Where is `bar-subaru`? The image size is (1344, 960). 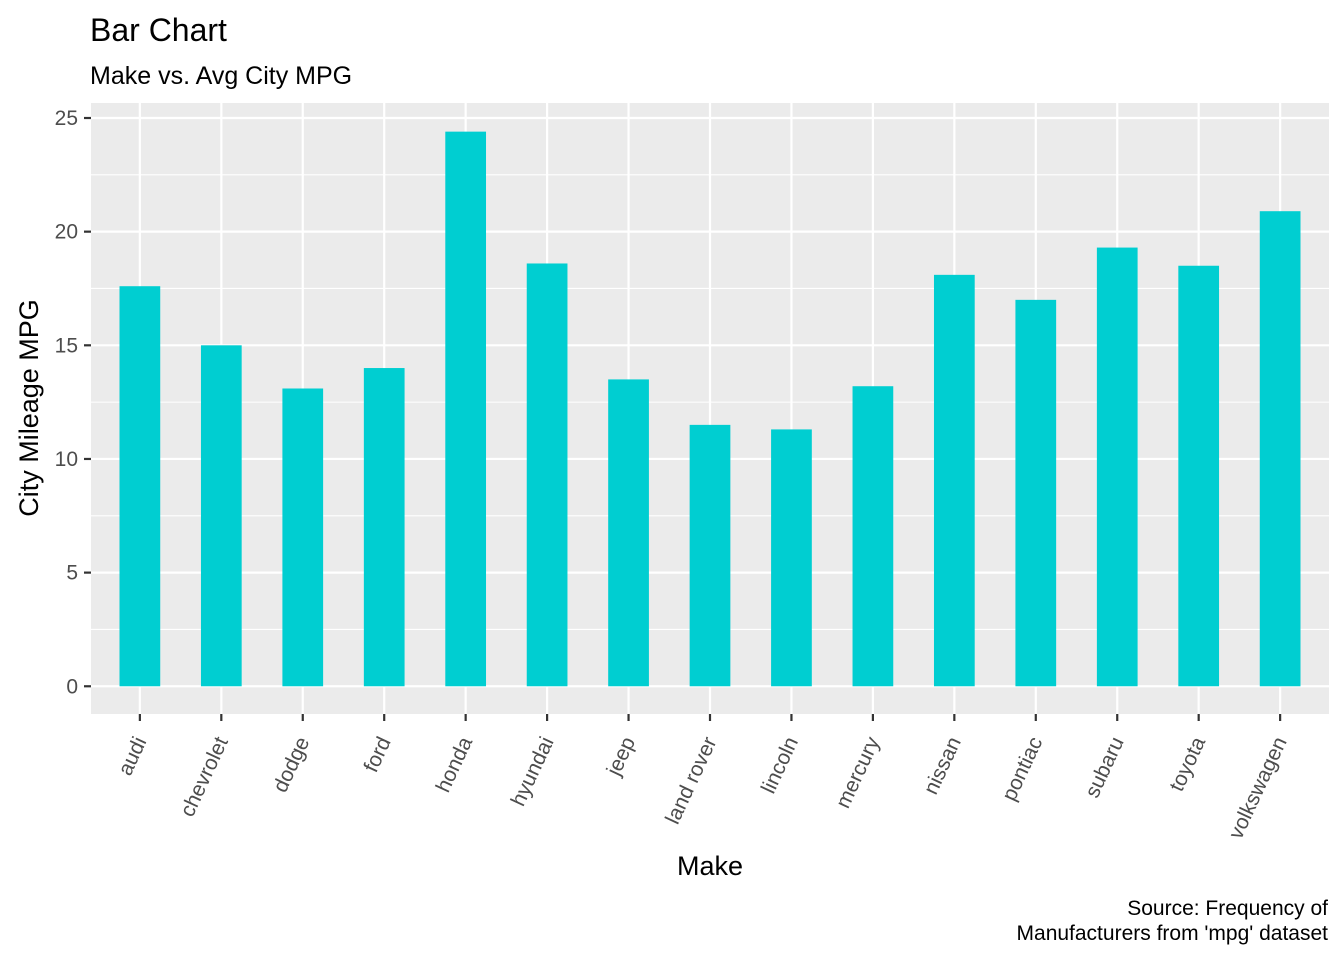
bar-subaru is located at coordinates (1117, 467).